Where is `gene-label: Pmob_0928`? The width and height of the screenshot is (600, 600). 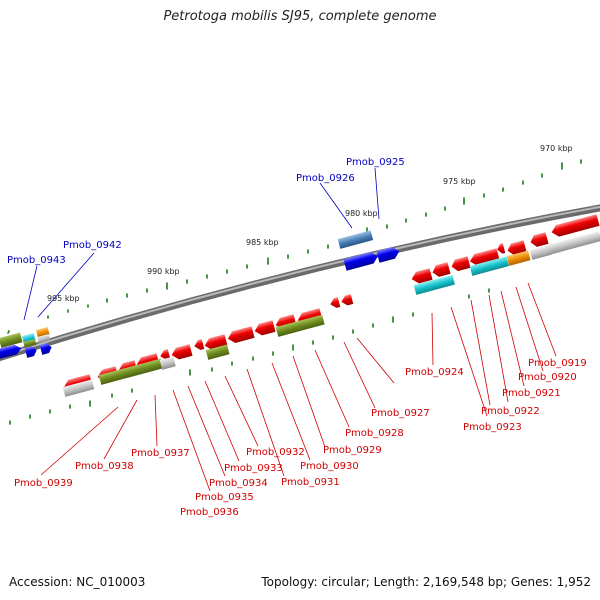
gene-label: Pmob_0928 is located at coordinates (374, 433).